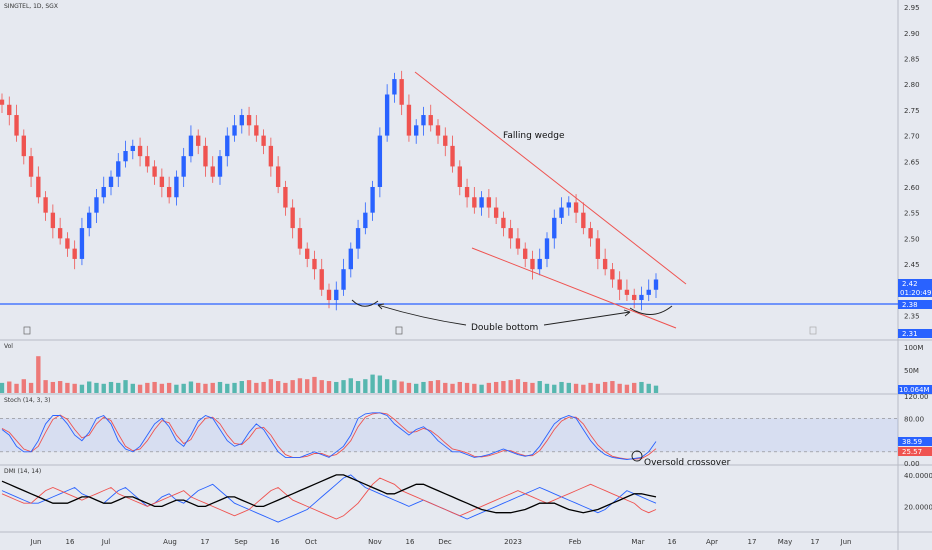 The image size is (932, 550). What do you see at coordinates (912, 8) in the screenshot?
I see `price-tick-label: 2.95` at bounding box center [912, 8].